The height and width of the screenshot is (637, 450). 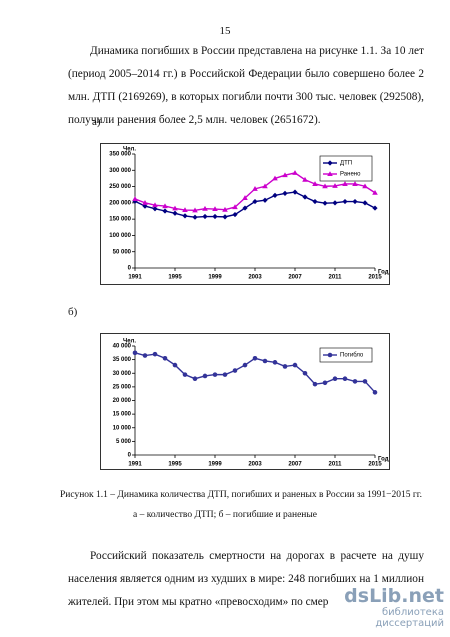 I want to click on panel-label: а), so click(x=96, y=122).